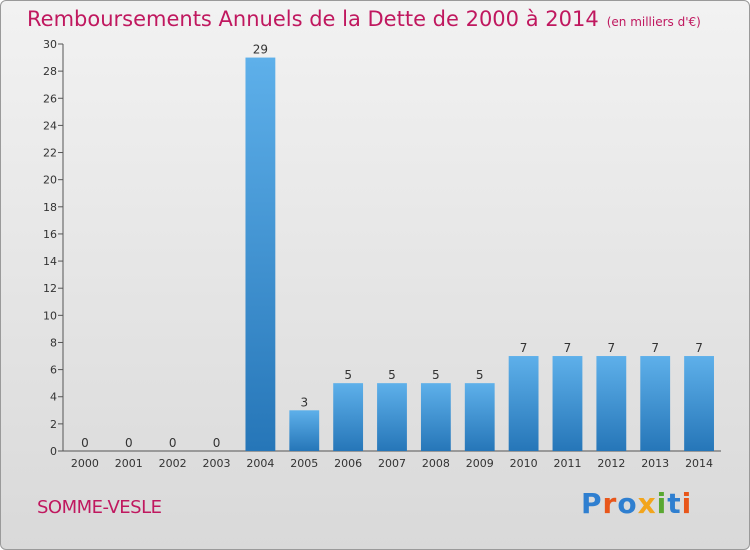 The image size is (750, 550). I want to click on x-tick-label: 2009, so click(480, 463).